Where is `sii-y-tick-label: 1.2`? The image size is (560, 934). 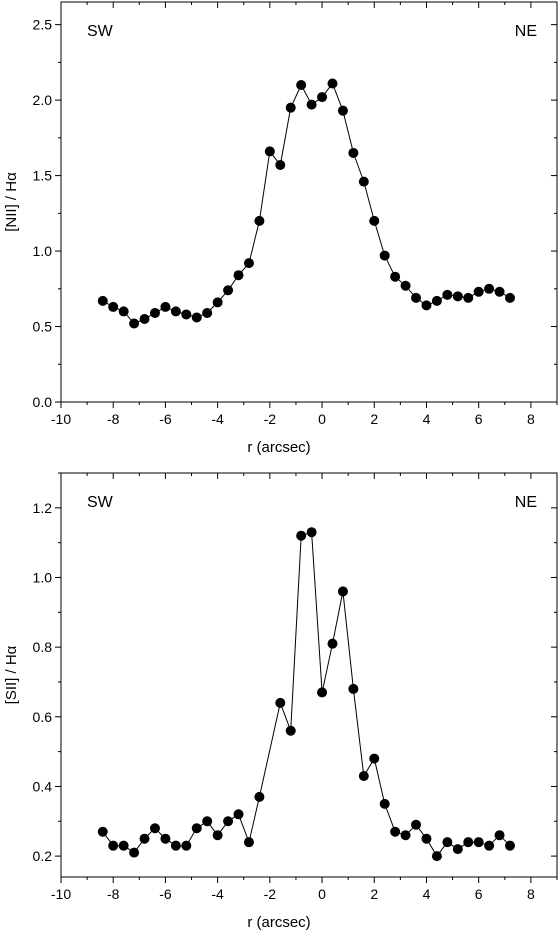 sii-y-tick-label: 1.2 is located at coordinates (43, 508).